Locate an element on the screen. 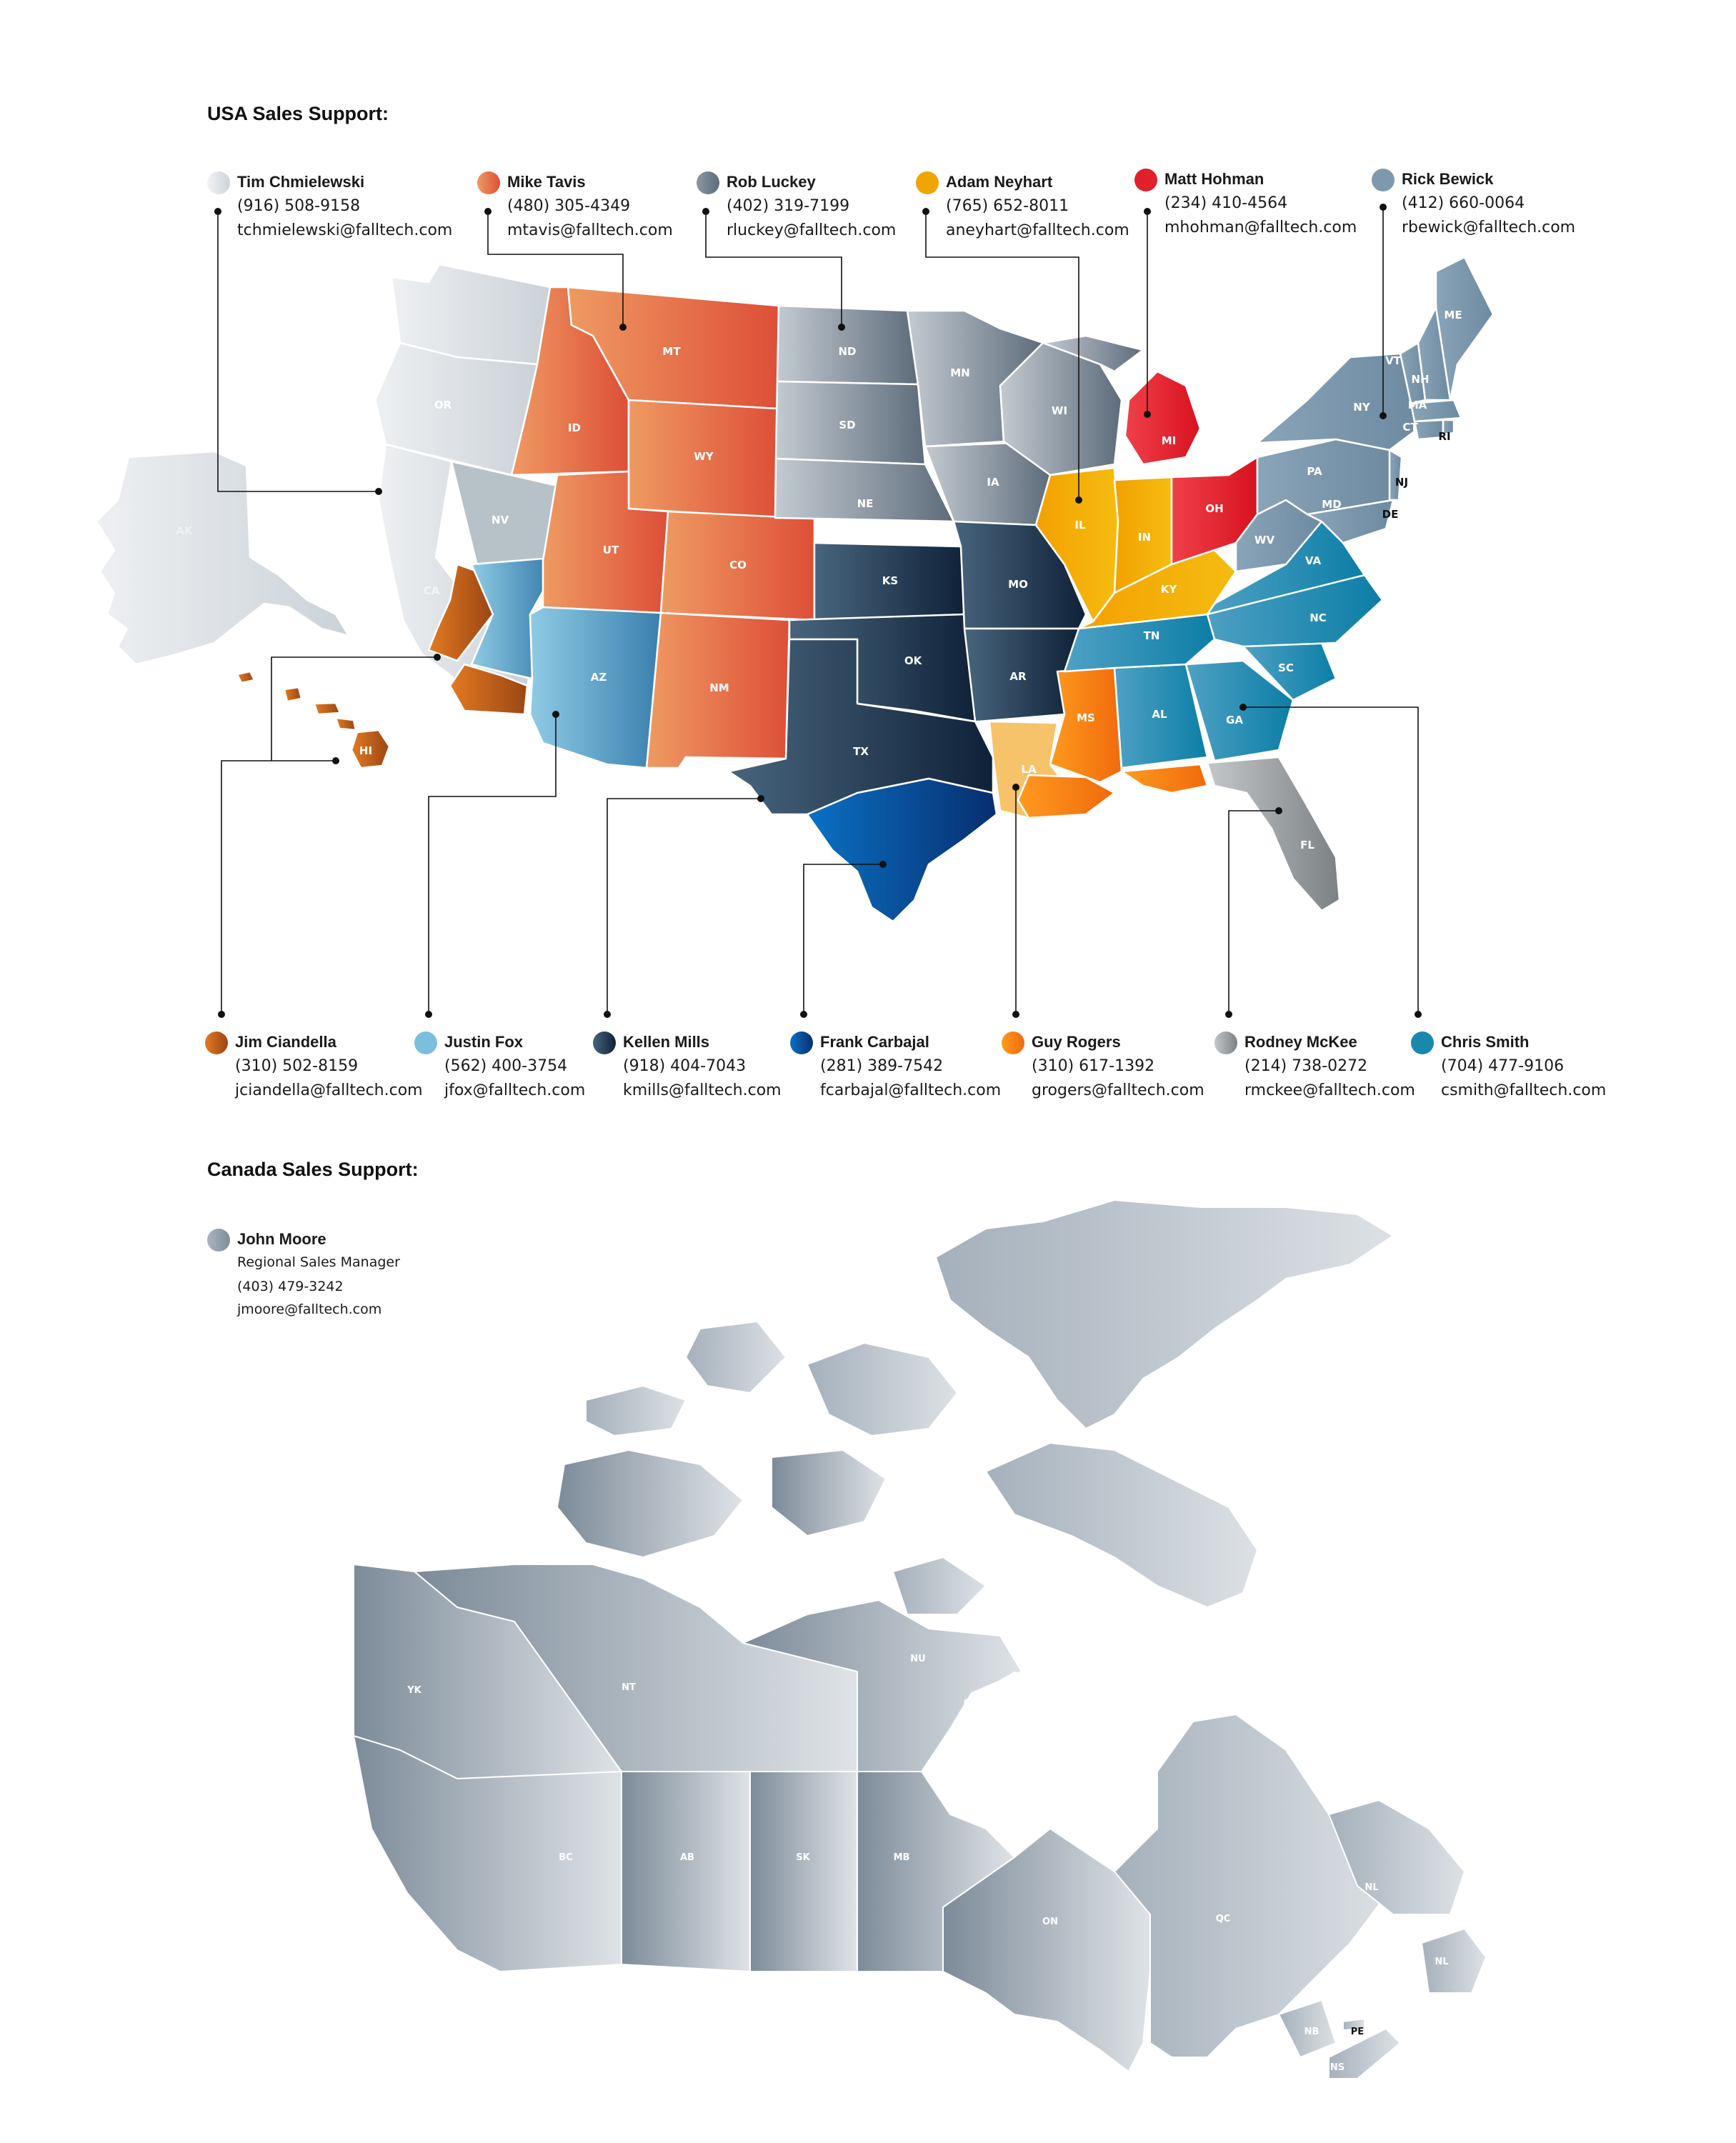 The width and height of the screenshot is (1736, 2143). state-ct is located at coordinates (1429, 430).